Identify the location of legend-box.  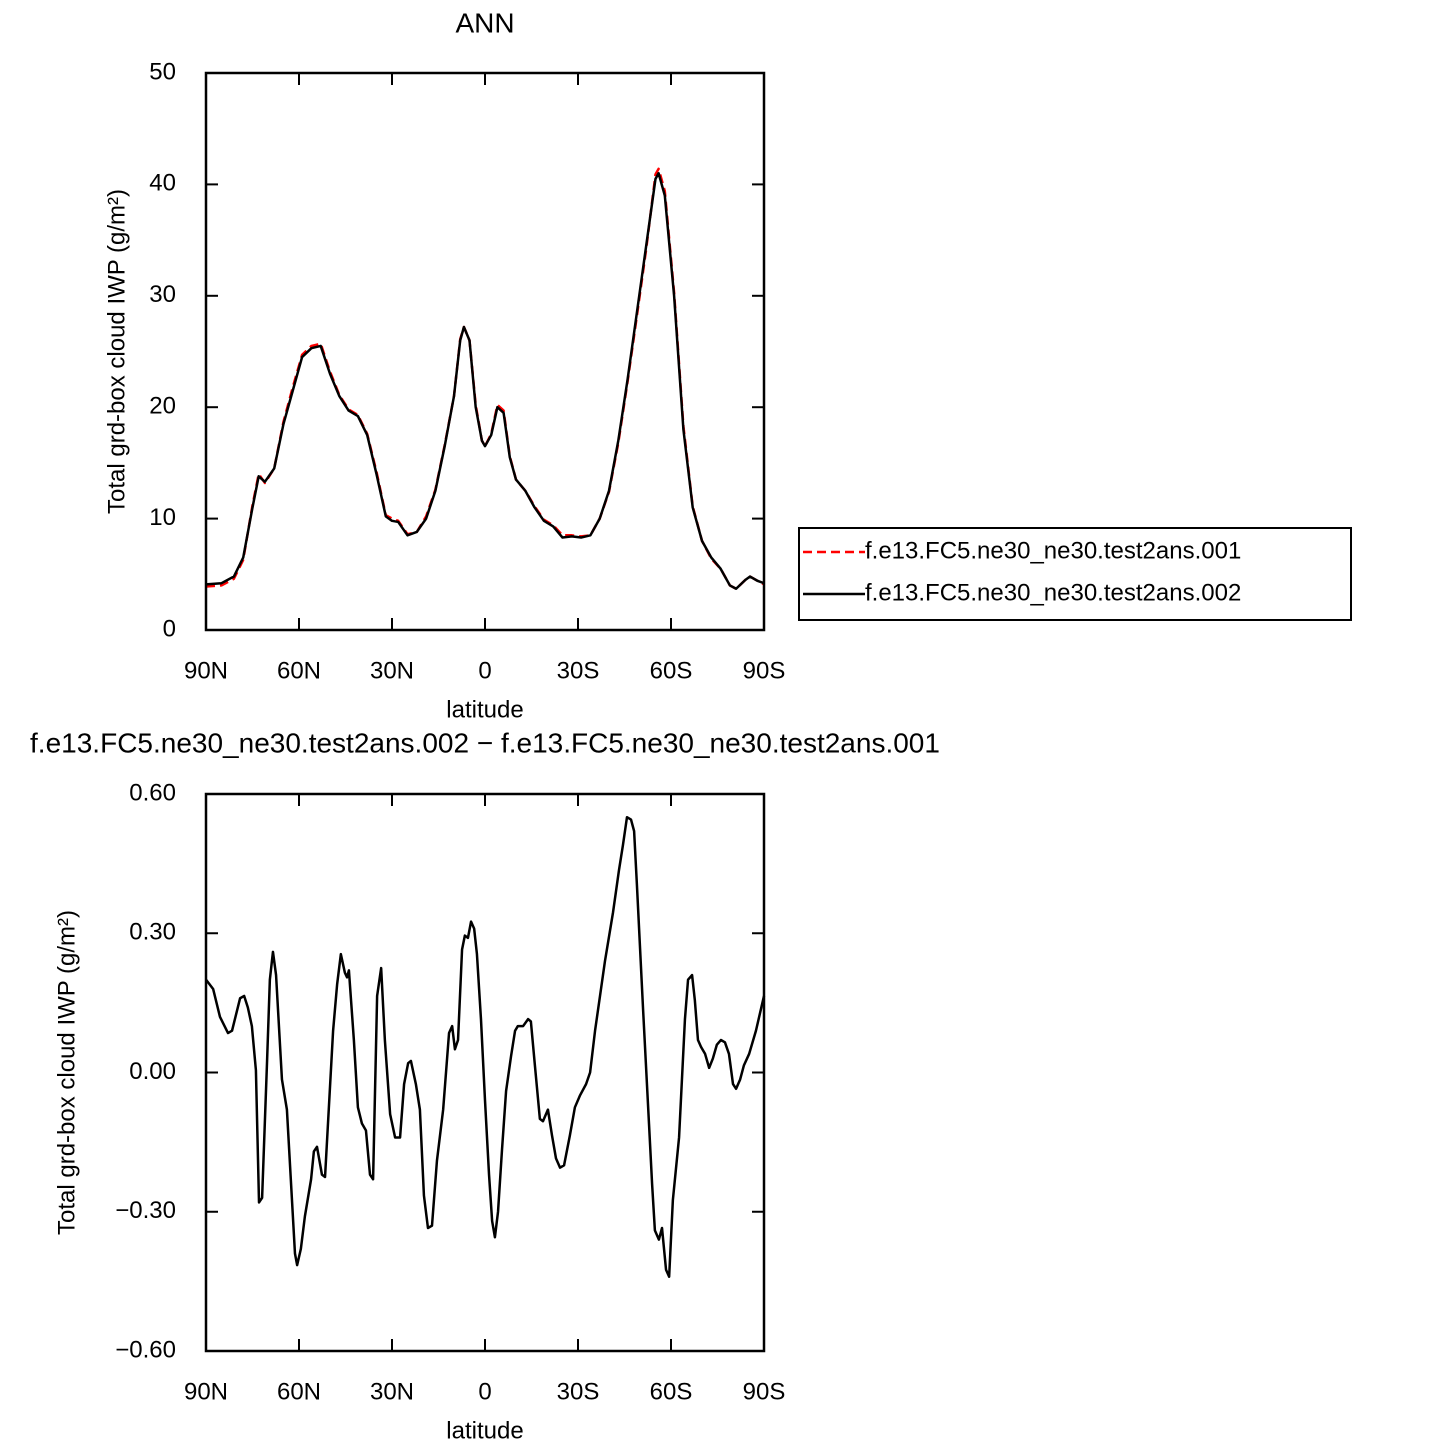
(1075, 574).